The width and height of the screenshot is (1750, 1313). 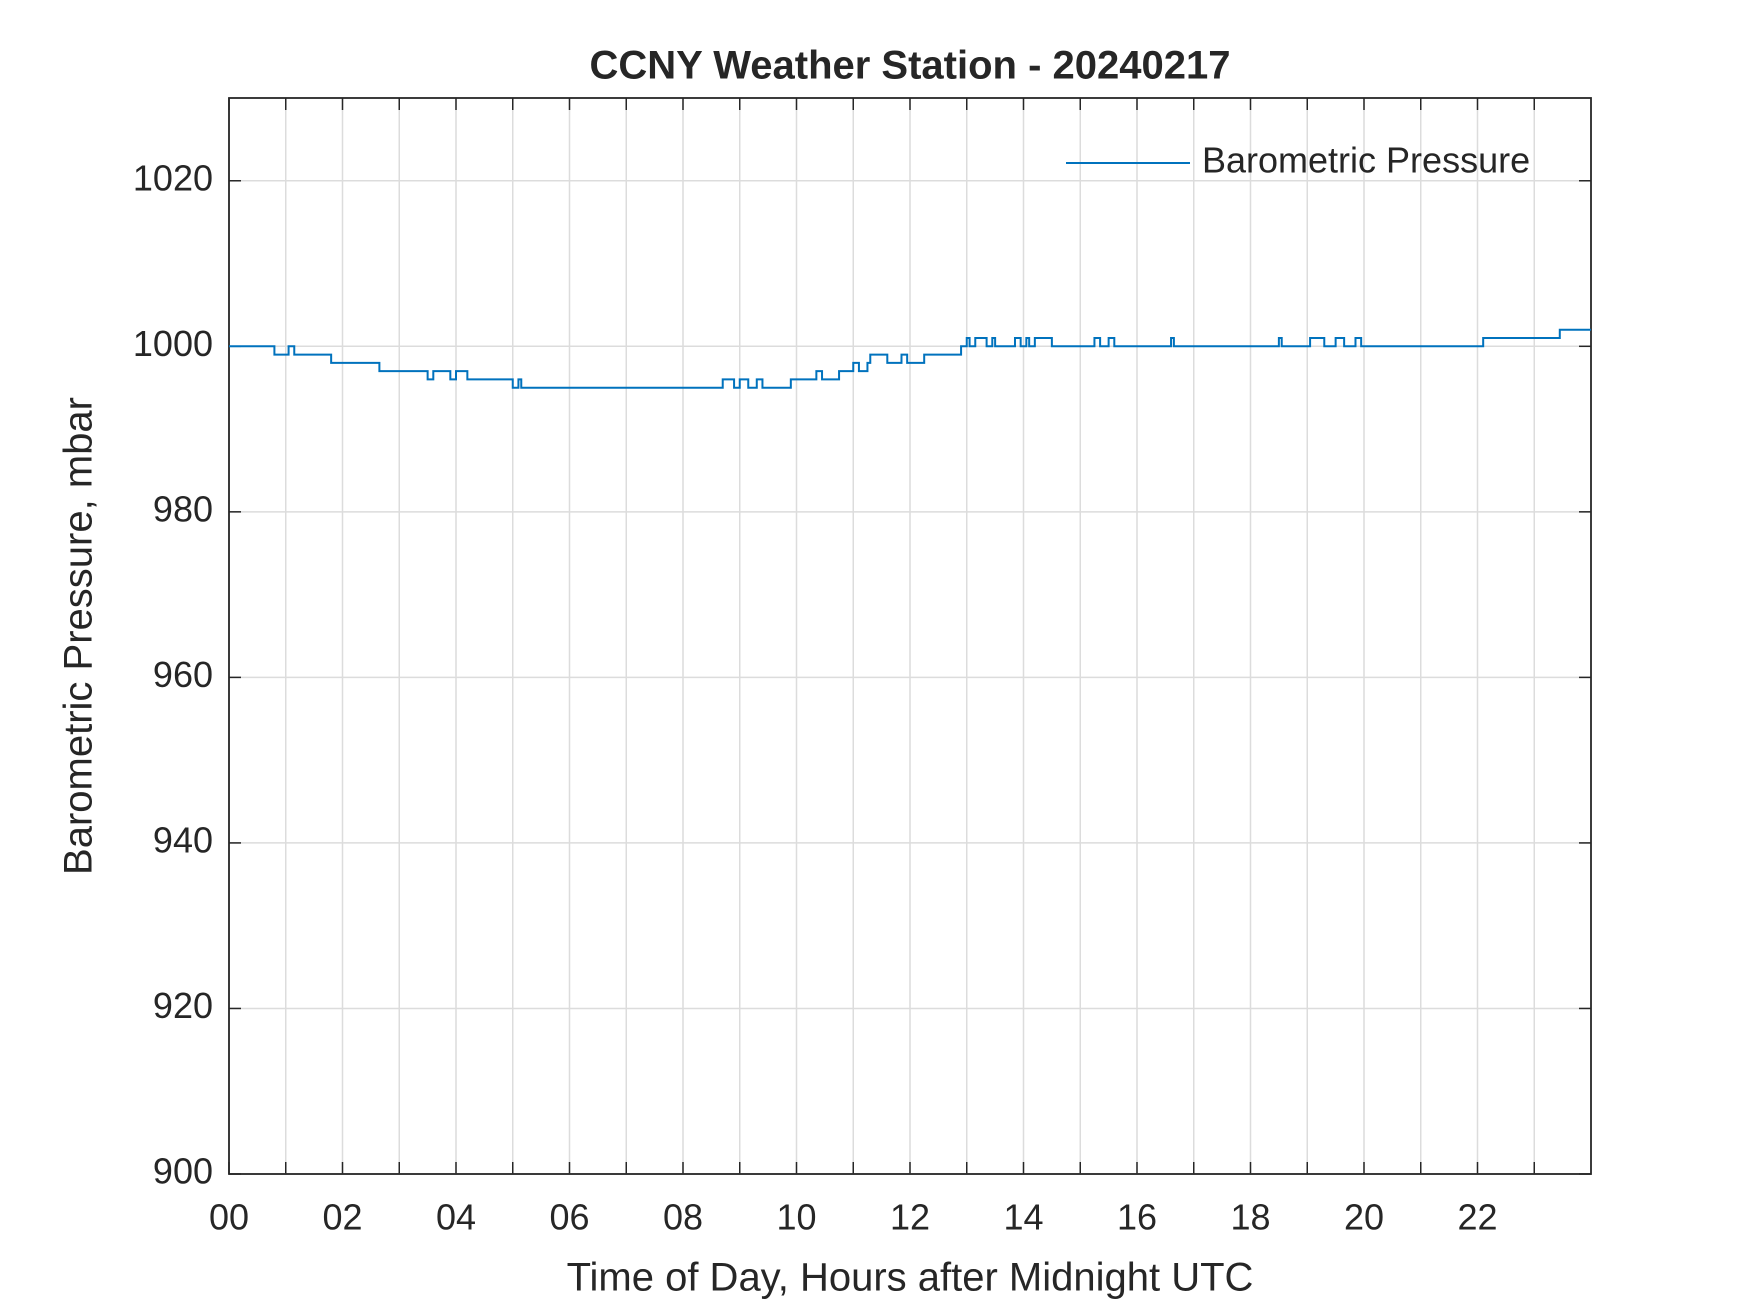 What do you see at coordinates (456, 1217) in the screenshot?
I see `x-tick-label: 04` at bounding box center [456, 1217].